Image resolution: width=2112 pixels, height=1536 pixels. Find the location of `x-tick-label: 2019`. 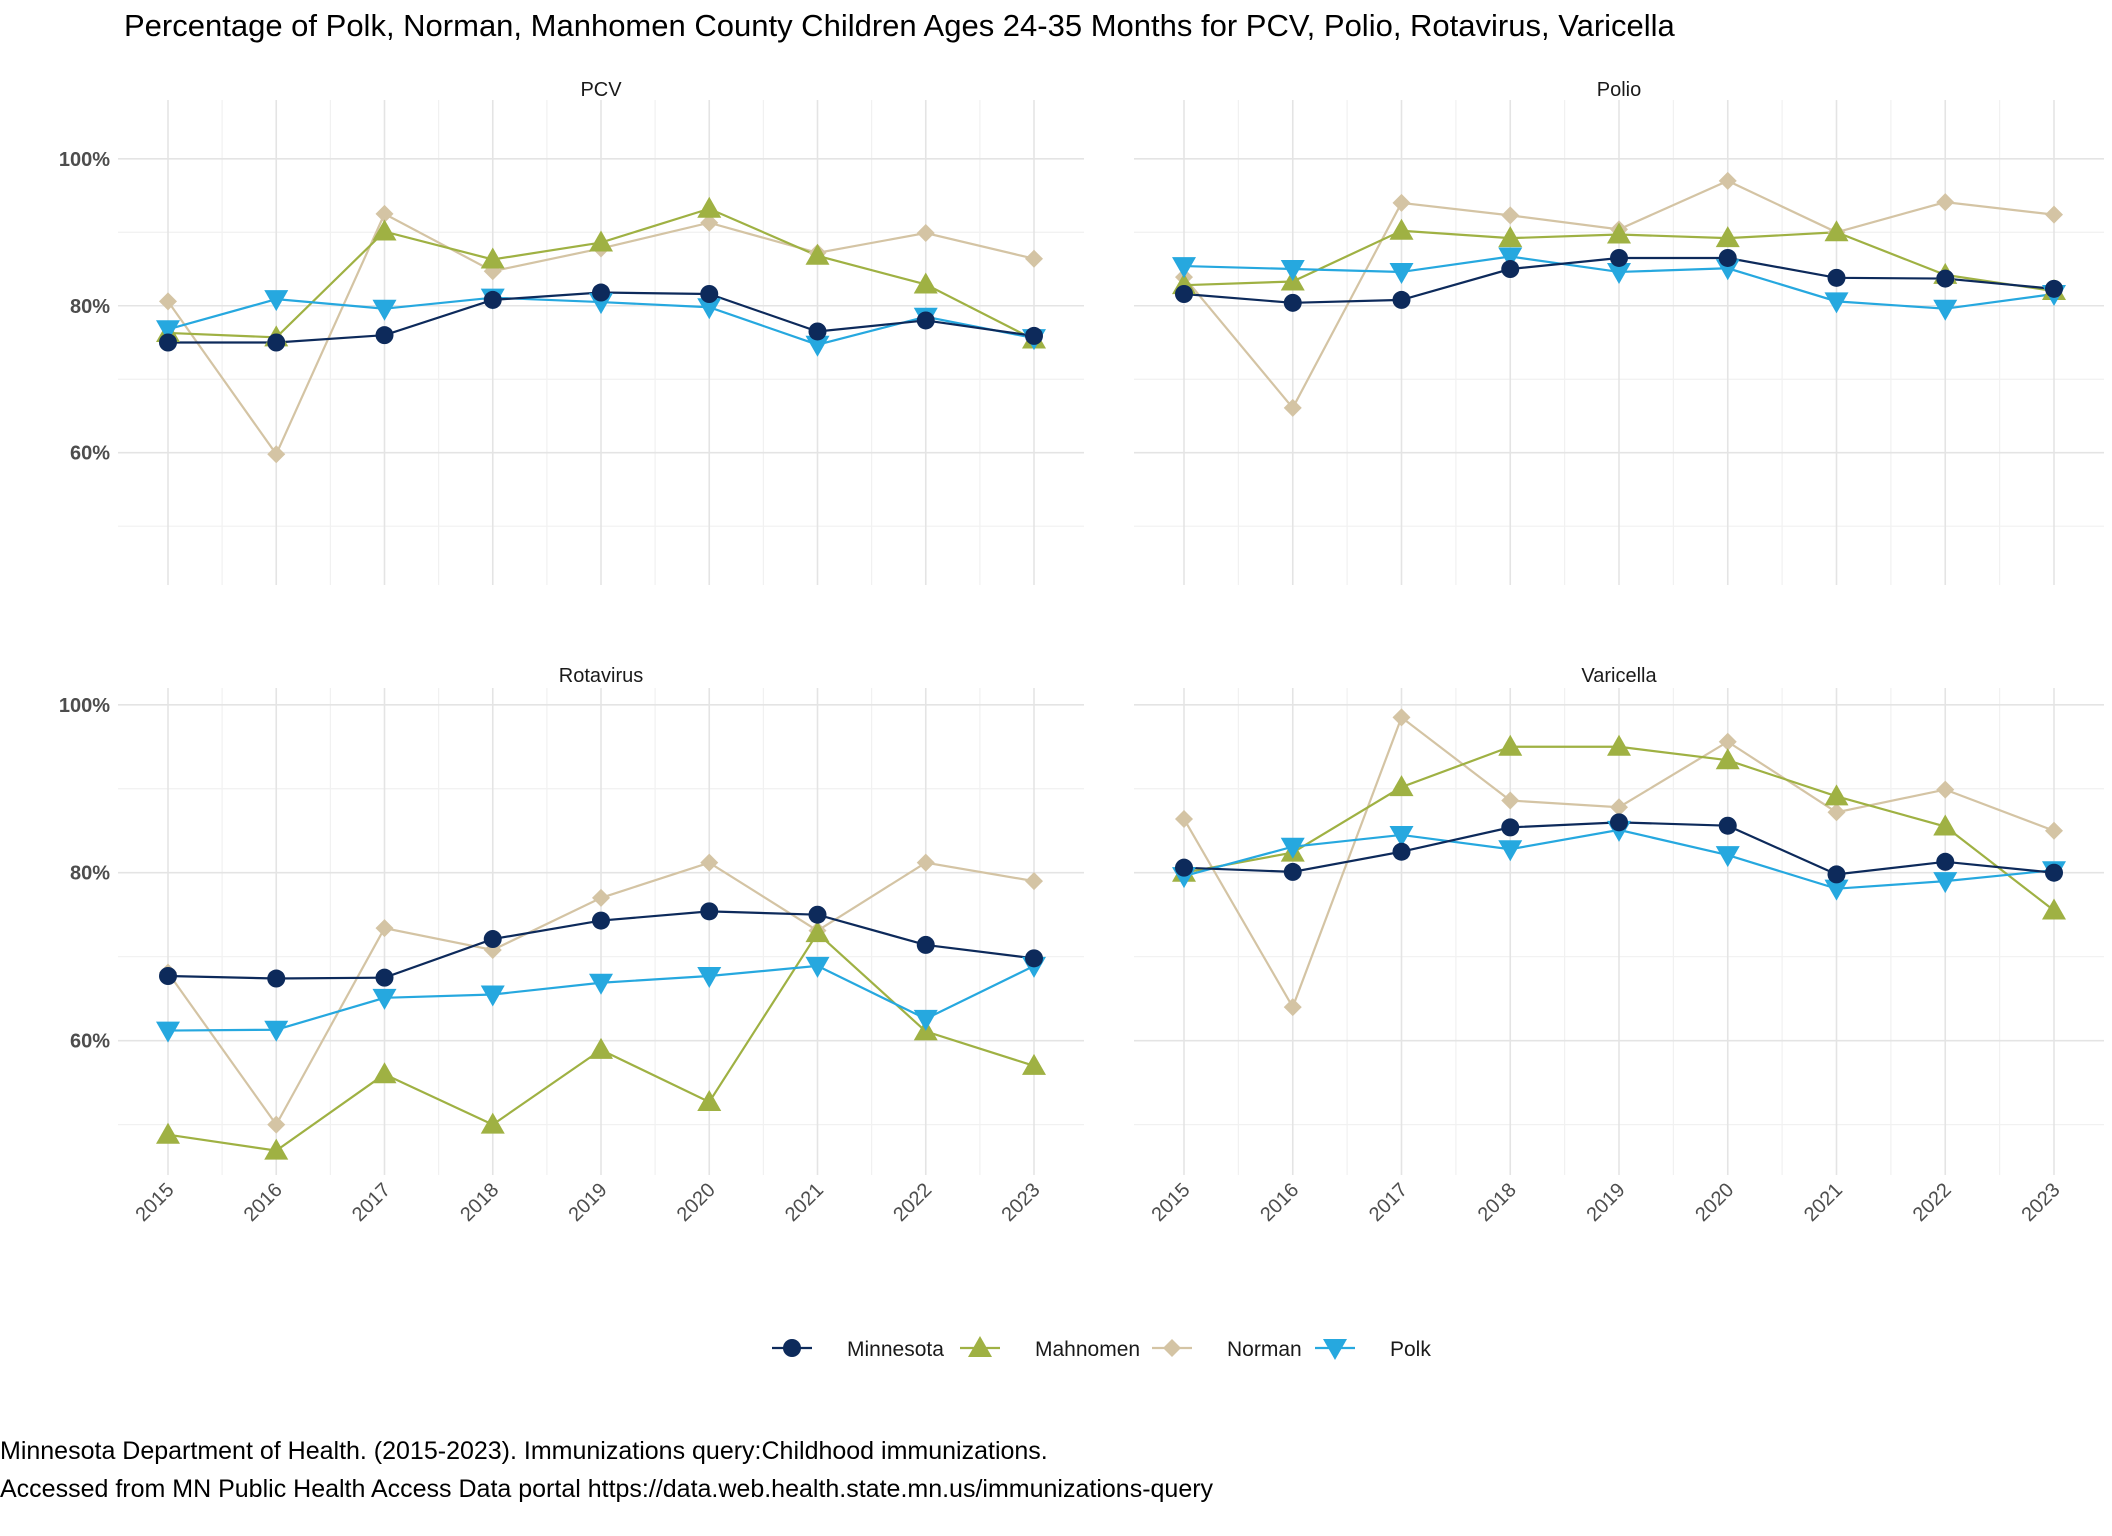

x-tick-label: 2019 is located at coordinates (588, 1202).